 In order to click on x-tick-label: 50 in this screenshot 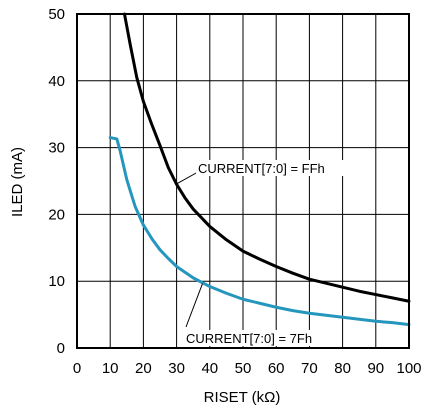, I will do `click(243, 368)`.